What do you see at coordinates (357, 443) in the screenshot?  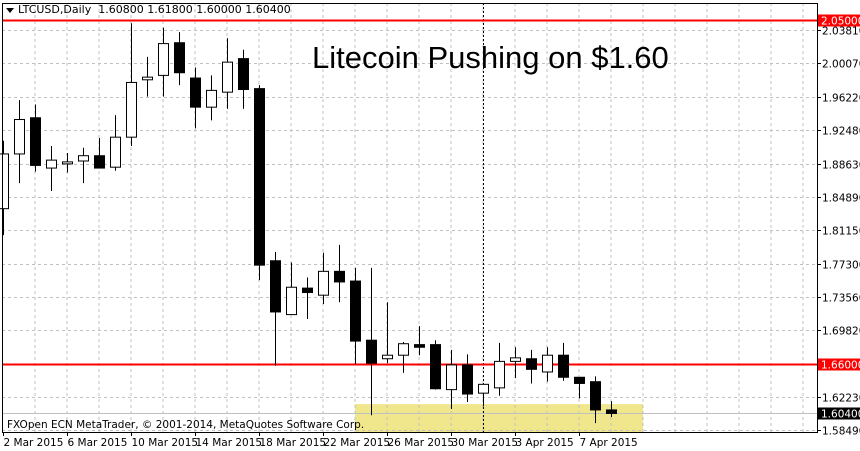 I see `x-tick-label: 22 Mar 2015` at bounding box center [357, 443].